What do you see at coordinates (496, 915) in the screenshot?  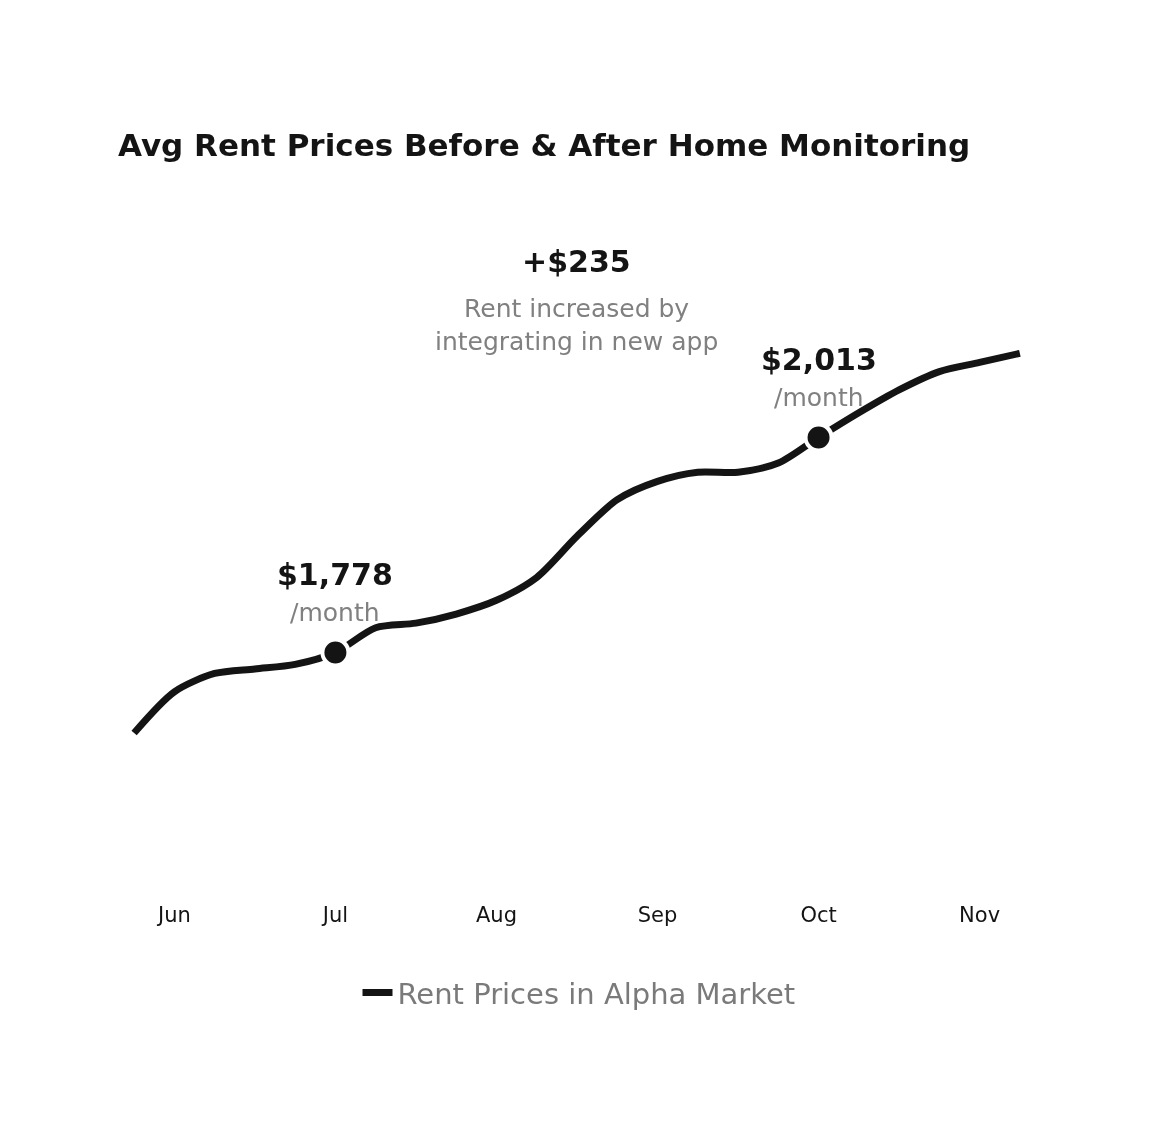 I see `x-tick-label: Aug` at bounding box center [496, 915].